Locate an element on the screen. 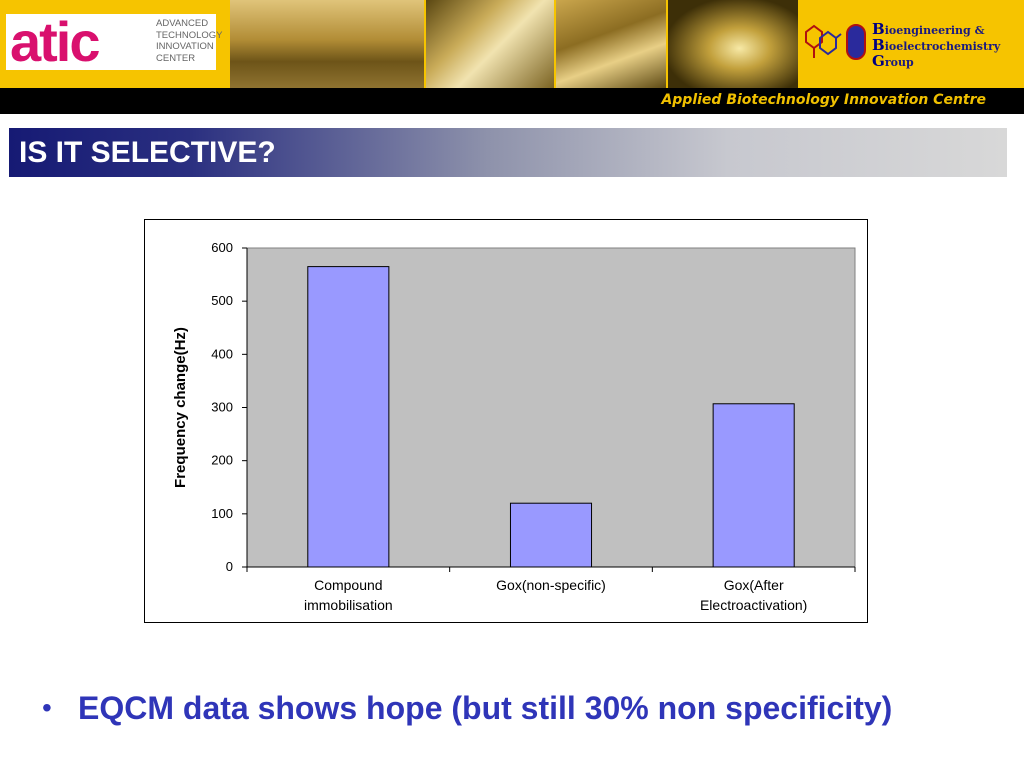 The height and width of the screenshot is (768, 1024). atic-logo-text: ADVANCED TECHNOLOGY INNOVATION CENTER is located at coordinates (189, 41).